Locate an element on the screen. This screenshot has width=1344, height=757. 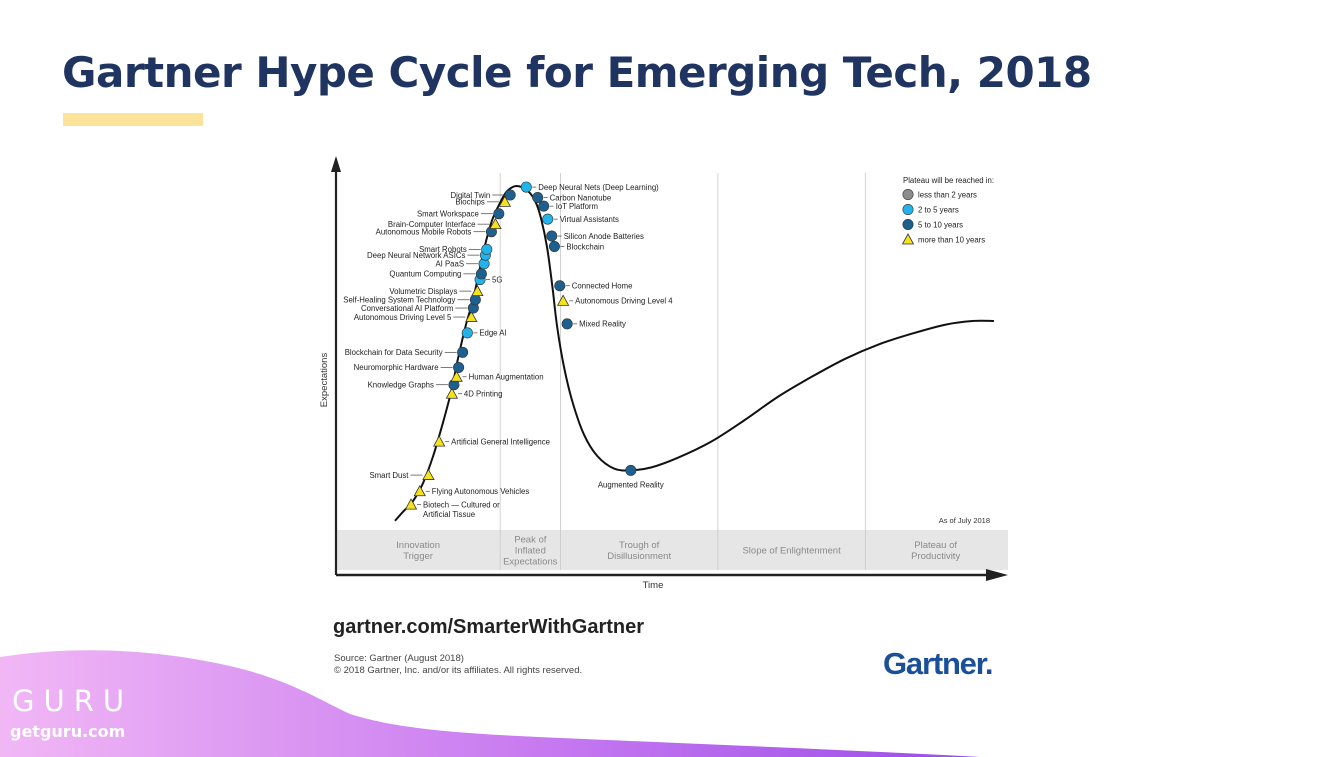
guru-website: getguru.com is located at coordinates (68, 731).